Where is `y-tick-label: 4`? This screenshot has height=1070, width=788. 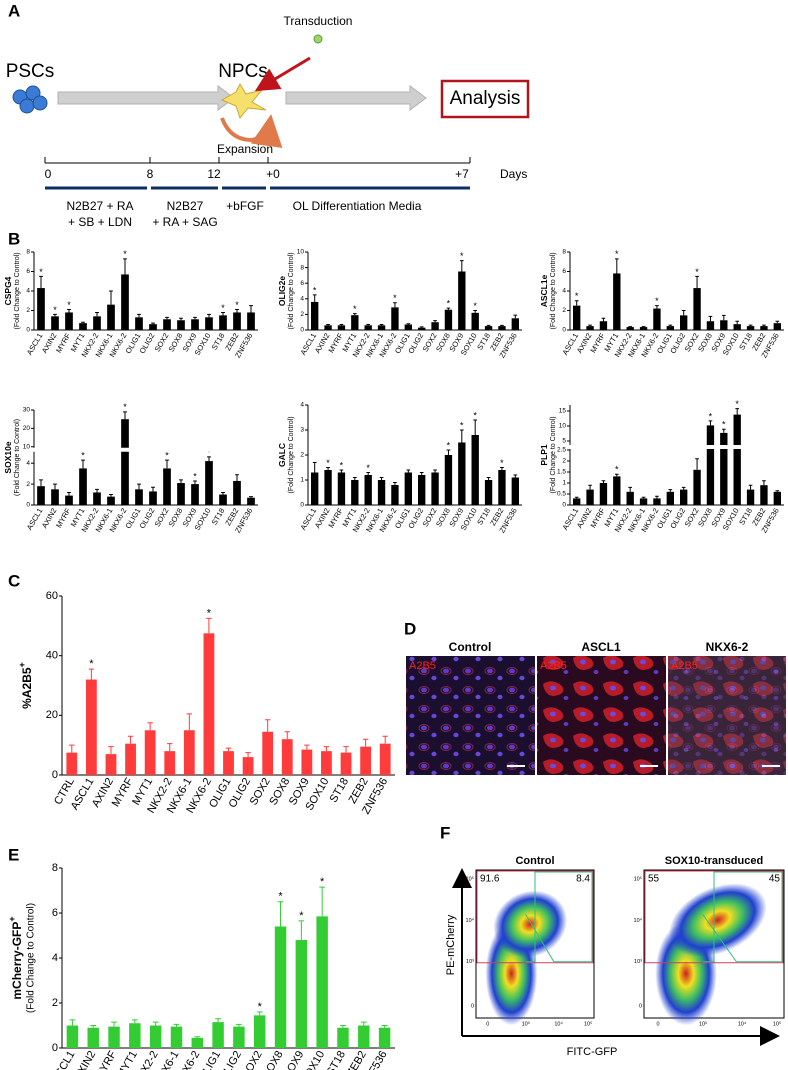 y-tick-label: 4 is located at coordinates (302, 405).